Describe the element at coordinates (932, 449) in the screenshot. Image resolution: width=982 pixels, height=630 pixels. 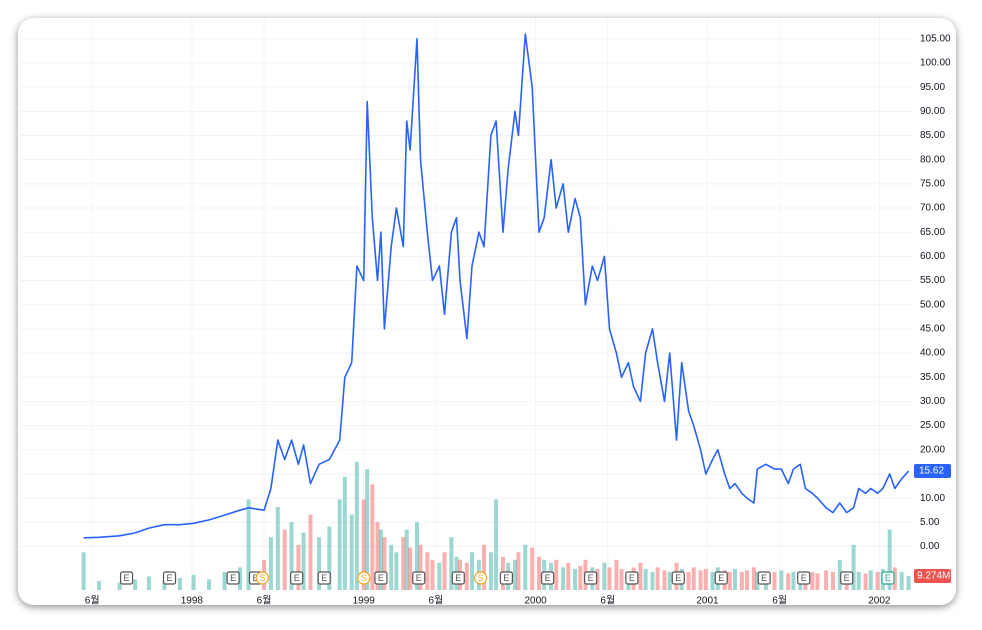
I see `y-tick-label: 20.00` at that location.